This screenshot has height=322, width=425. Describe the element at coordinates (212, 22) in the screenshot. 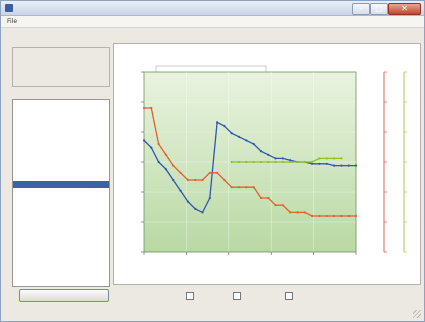

I see `menu-bar: File` at that location.